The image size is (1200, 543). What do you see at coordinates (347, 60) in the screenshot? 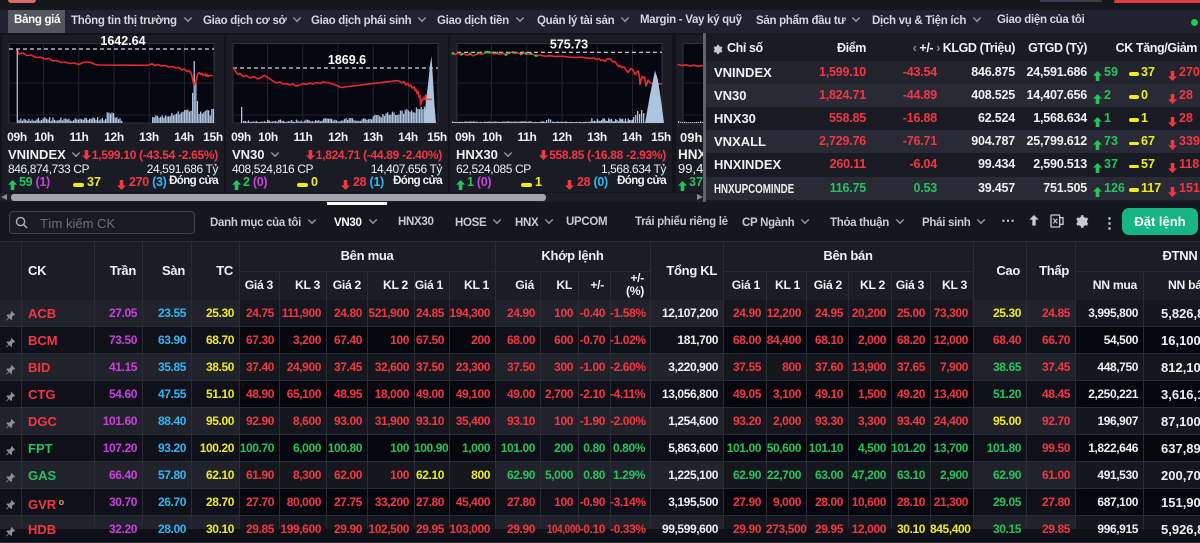
I see `svg-text: 1869.6` at bounding box center [347, 60].